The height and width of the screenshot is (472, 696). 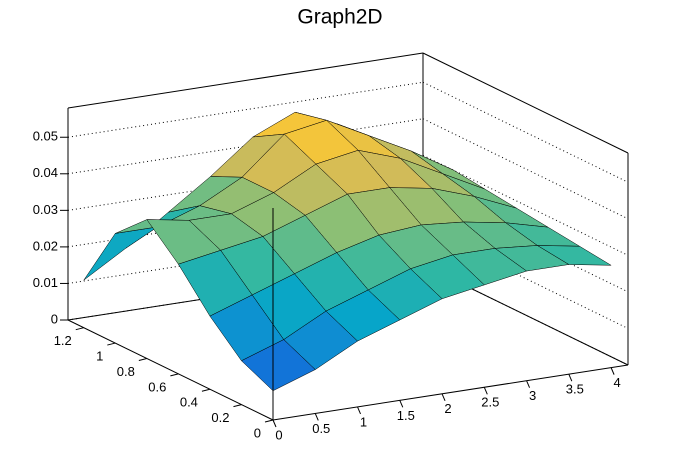 What do you see at coordinates (406, 415) in the screenshot?
I see `x-tick-label: 1.5` at bounding box center [406, 415].